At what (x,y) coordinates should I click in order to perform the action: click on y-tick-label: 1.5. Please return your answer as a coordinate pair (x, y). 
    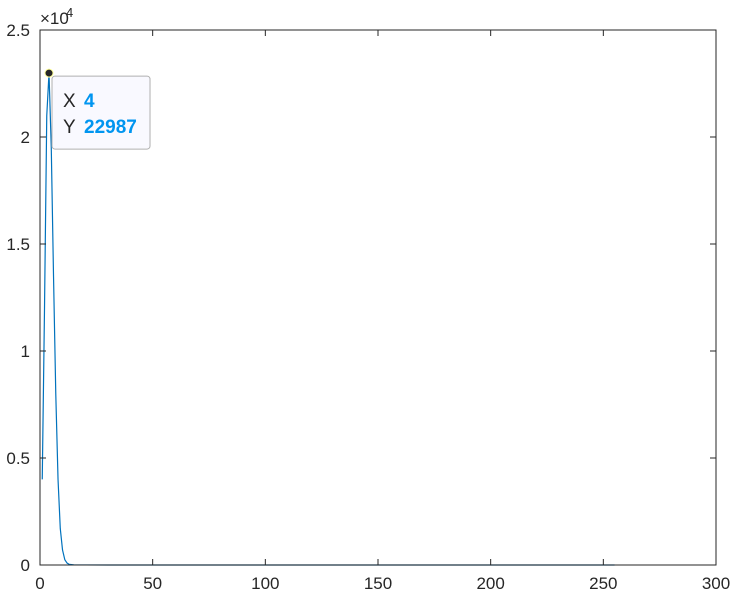
    Looking at the image, I should click on (18, 244).